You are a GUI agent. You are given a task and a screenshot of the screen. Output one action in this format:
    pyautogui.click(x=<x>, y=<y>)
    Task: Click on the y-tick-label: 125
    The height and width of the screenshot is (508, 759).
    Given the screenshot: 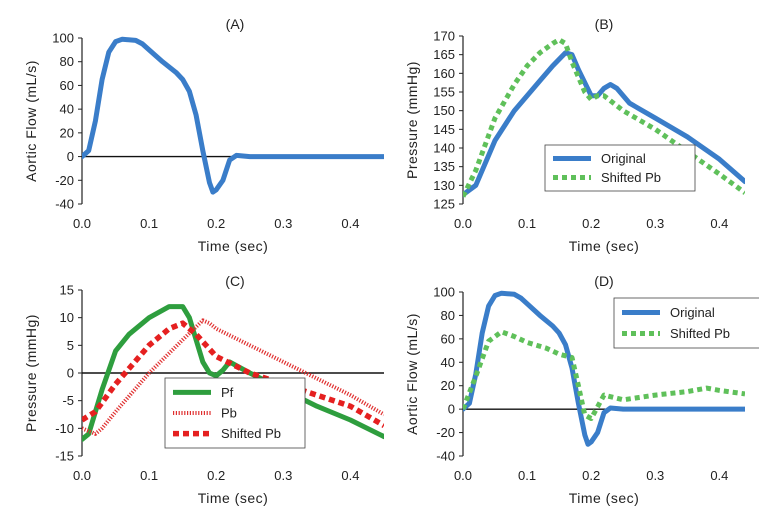 What is the action you would take?
    pyautogui.click(x=444, y=204)
    